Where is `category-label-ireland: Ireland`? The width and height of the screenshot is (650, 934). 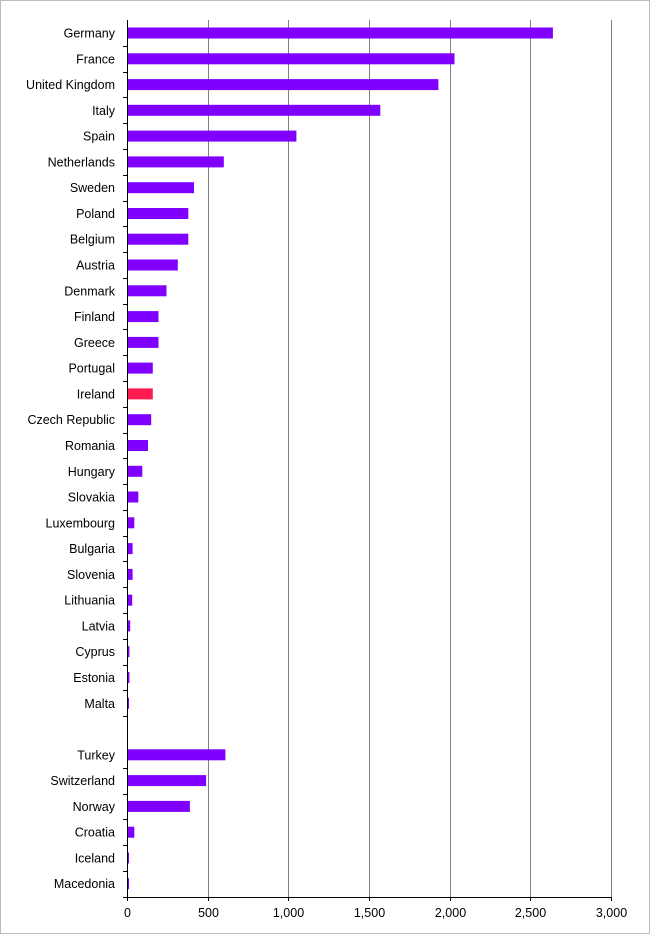
category-label-ireland: Ireland is located at coordinates (96, 394).